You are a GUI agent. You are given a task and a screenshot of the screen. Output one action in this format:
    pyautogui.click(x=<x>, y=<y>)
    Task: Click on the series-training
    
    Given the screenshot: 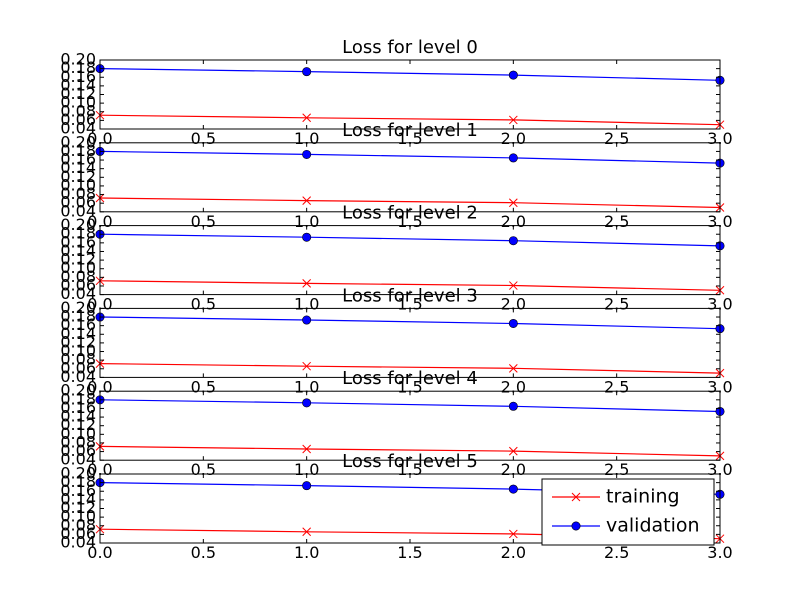 What is the action you would take?
    pyautogui.click(x=410, y=368)
    